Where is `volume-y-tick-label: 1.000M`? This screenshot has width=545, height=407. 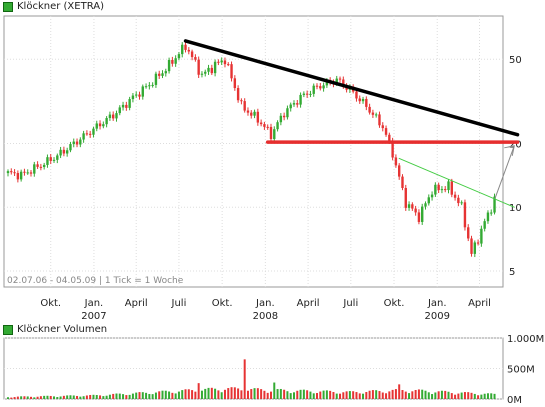
volume-y-tick-label: 1.000M is located at coordinates (525, 339).